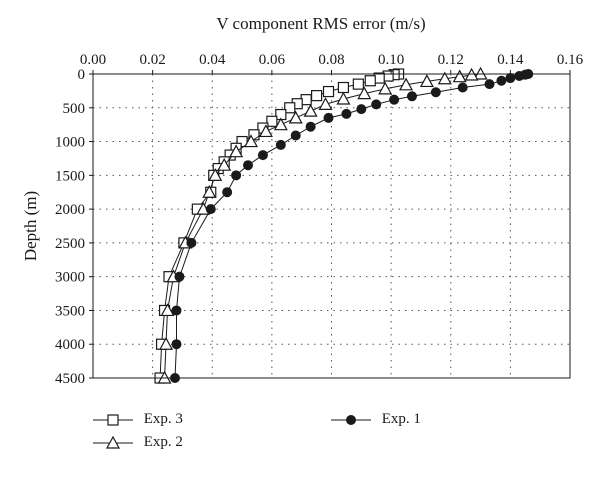 Image resolution: width=600 pixels, height=478 pixels. Describe the element at coordinates (113, 442) in the screenshot. I see `triangle-marker-icon` at that location.